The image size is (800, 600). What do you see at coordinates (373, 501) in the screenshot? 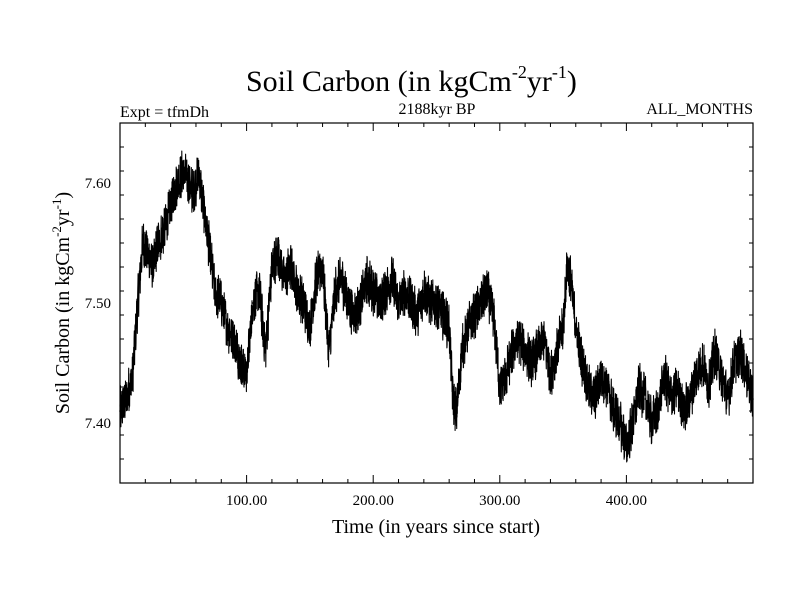
I see `x-tick-label: 200.00` at bounding box center [373, 501].